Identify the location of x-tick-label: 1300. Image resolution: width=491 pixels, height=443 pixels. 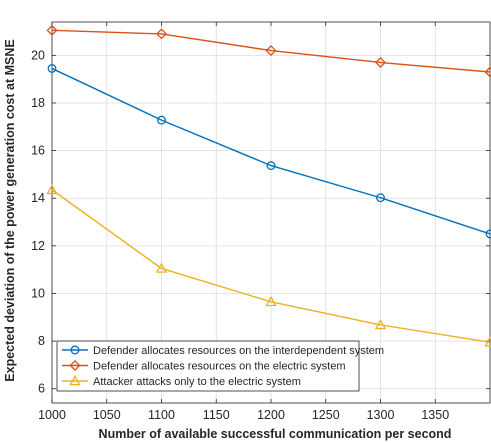
(381, 415).